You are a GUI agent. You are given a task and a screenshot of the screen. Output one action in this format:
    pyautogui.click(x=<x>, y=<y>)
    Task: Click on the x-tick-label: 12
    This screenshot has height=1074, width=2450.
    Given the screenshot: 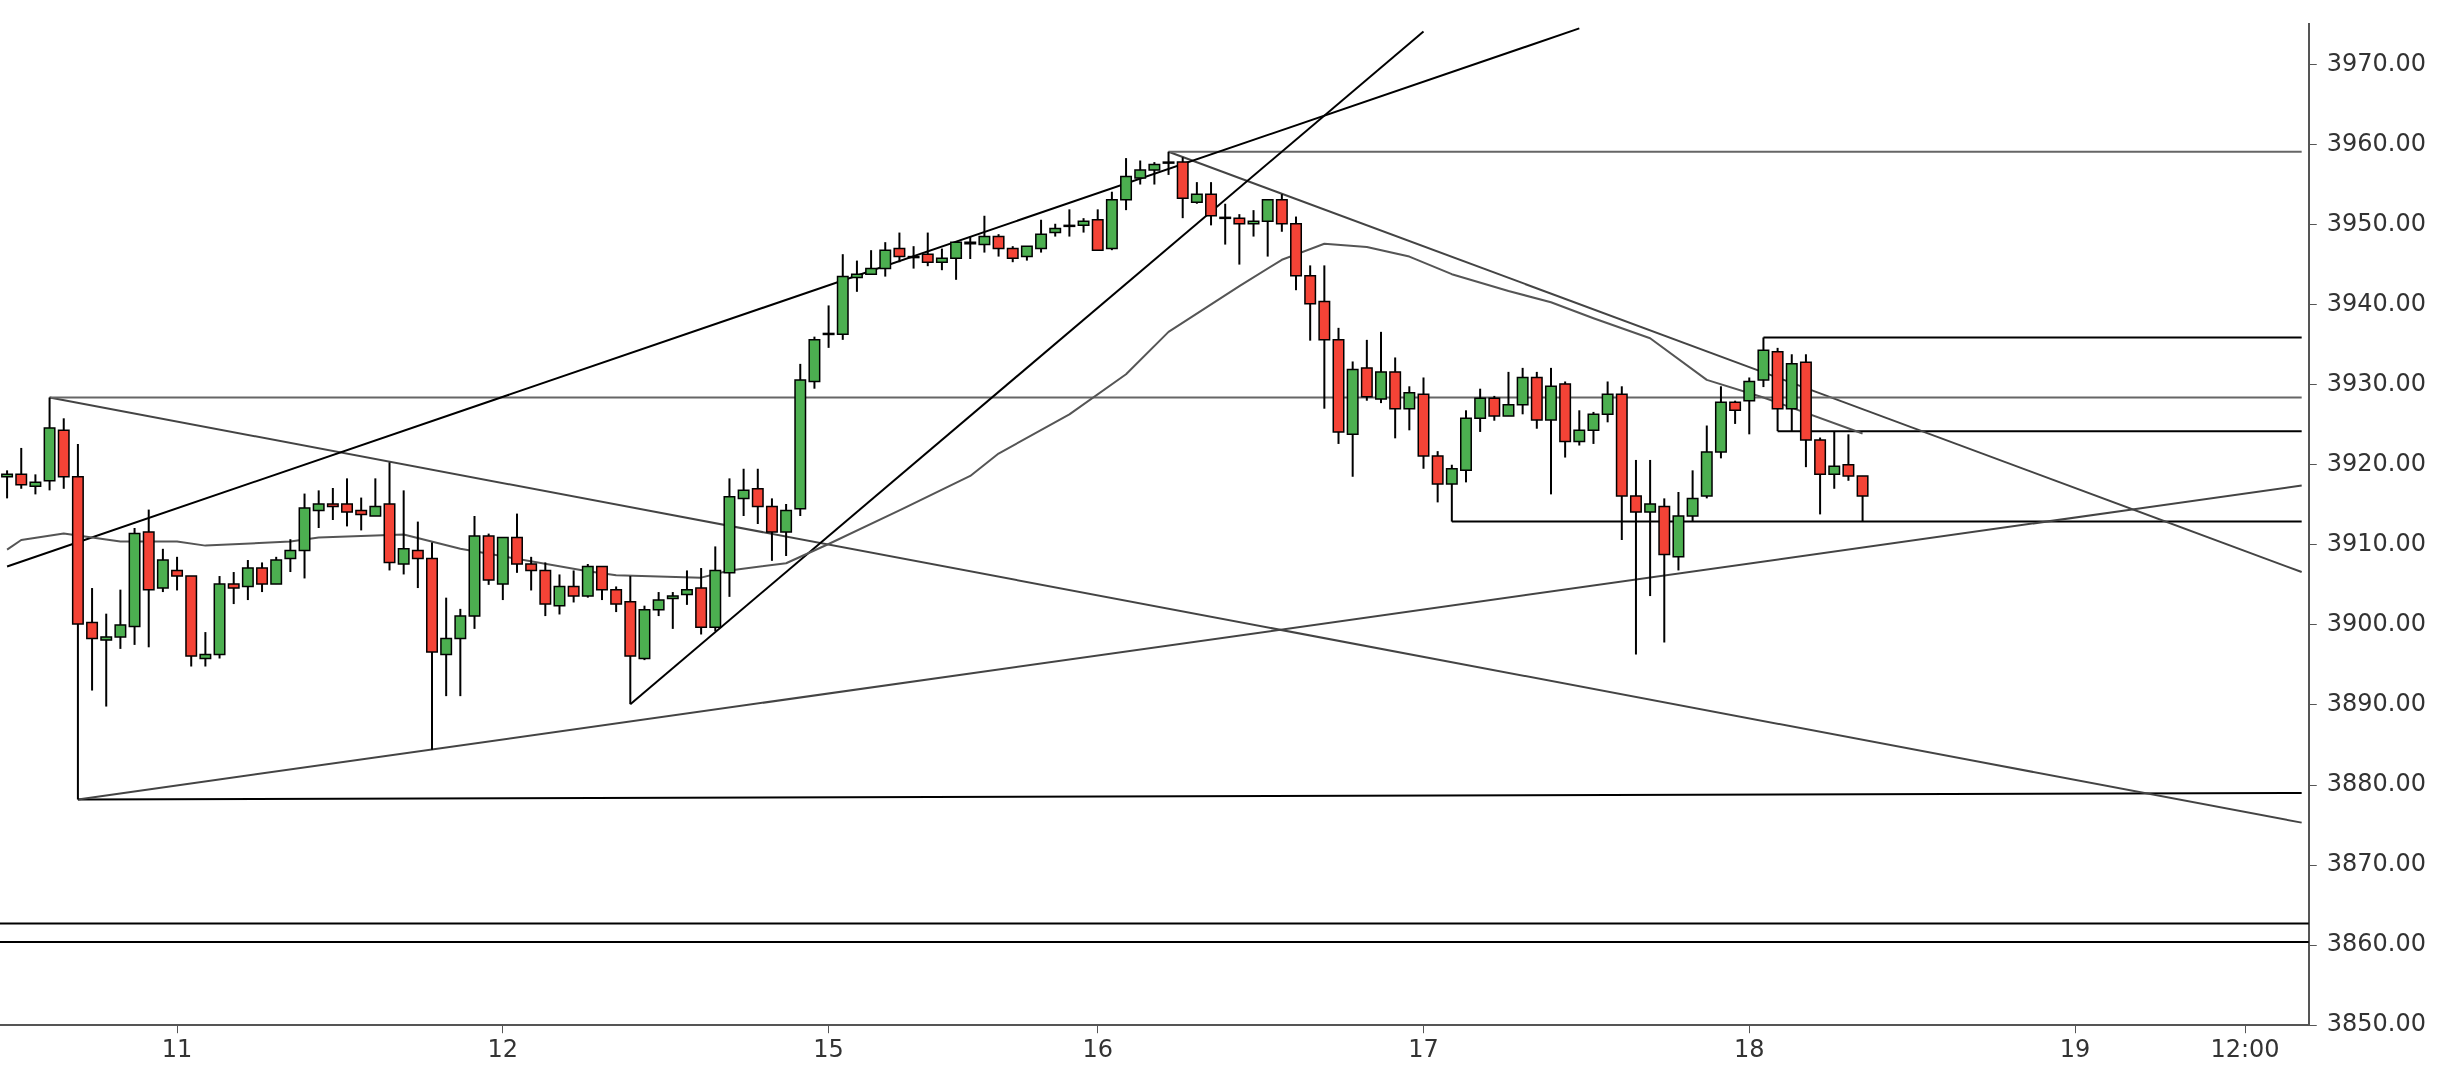 What is the action you would take?
    pyautogui.click(x=503, y=1048)
    